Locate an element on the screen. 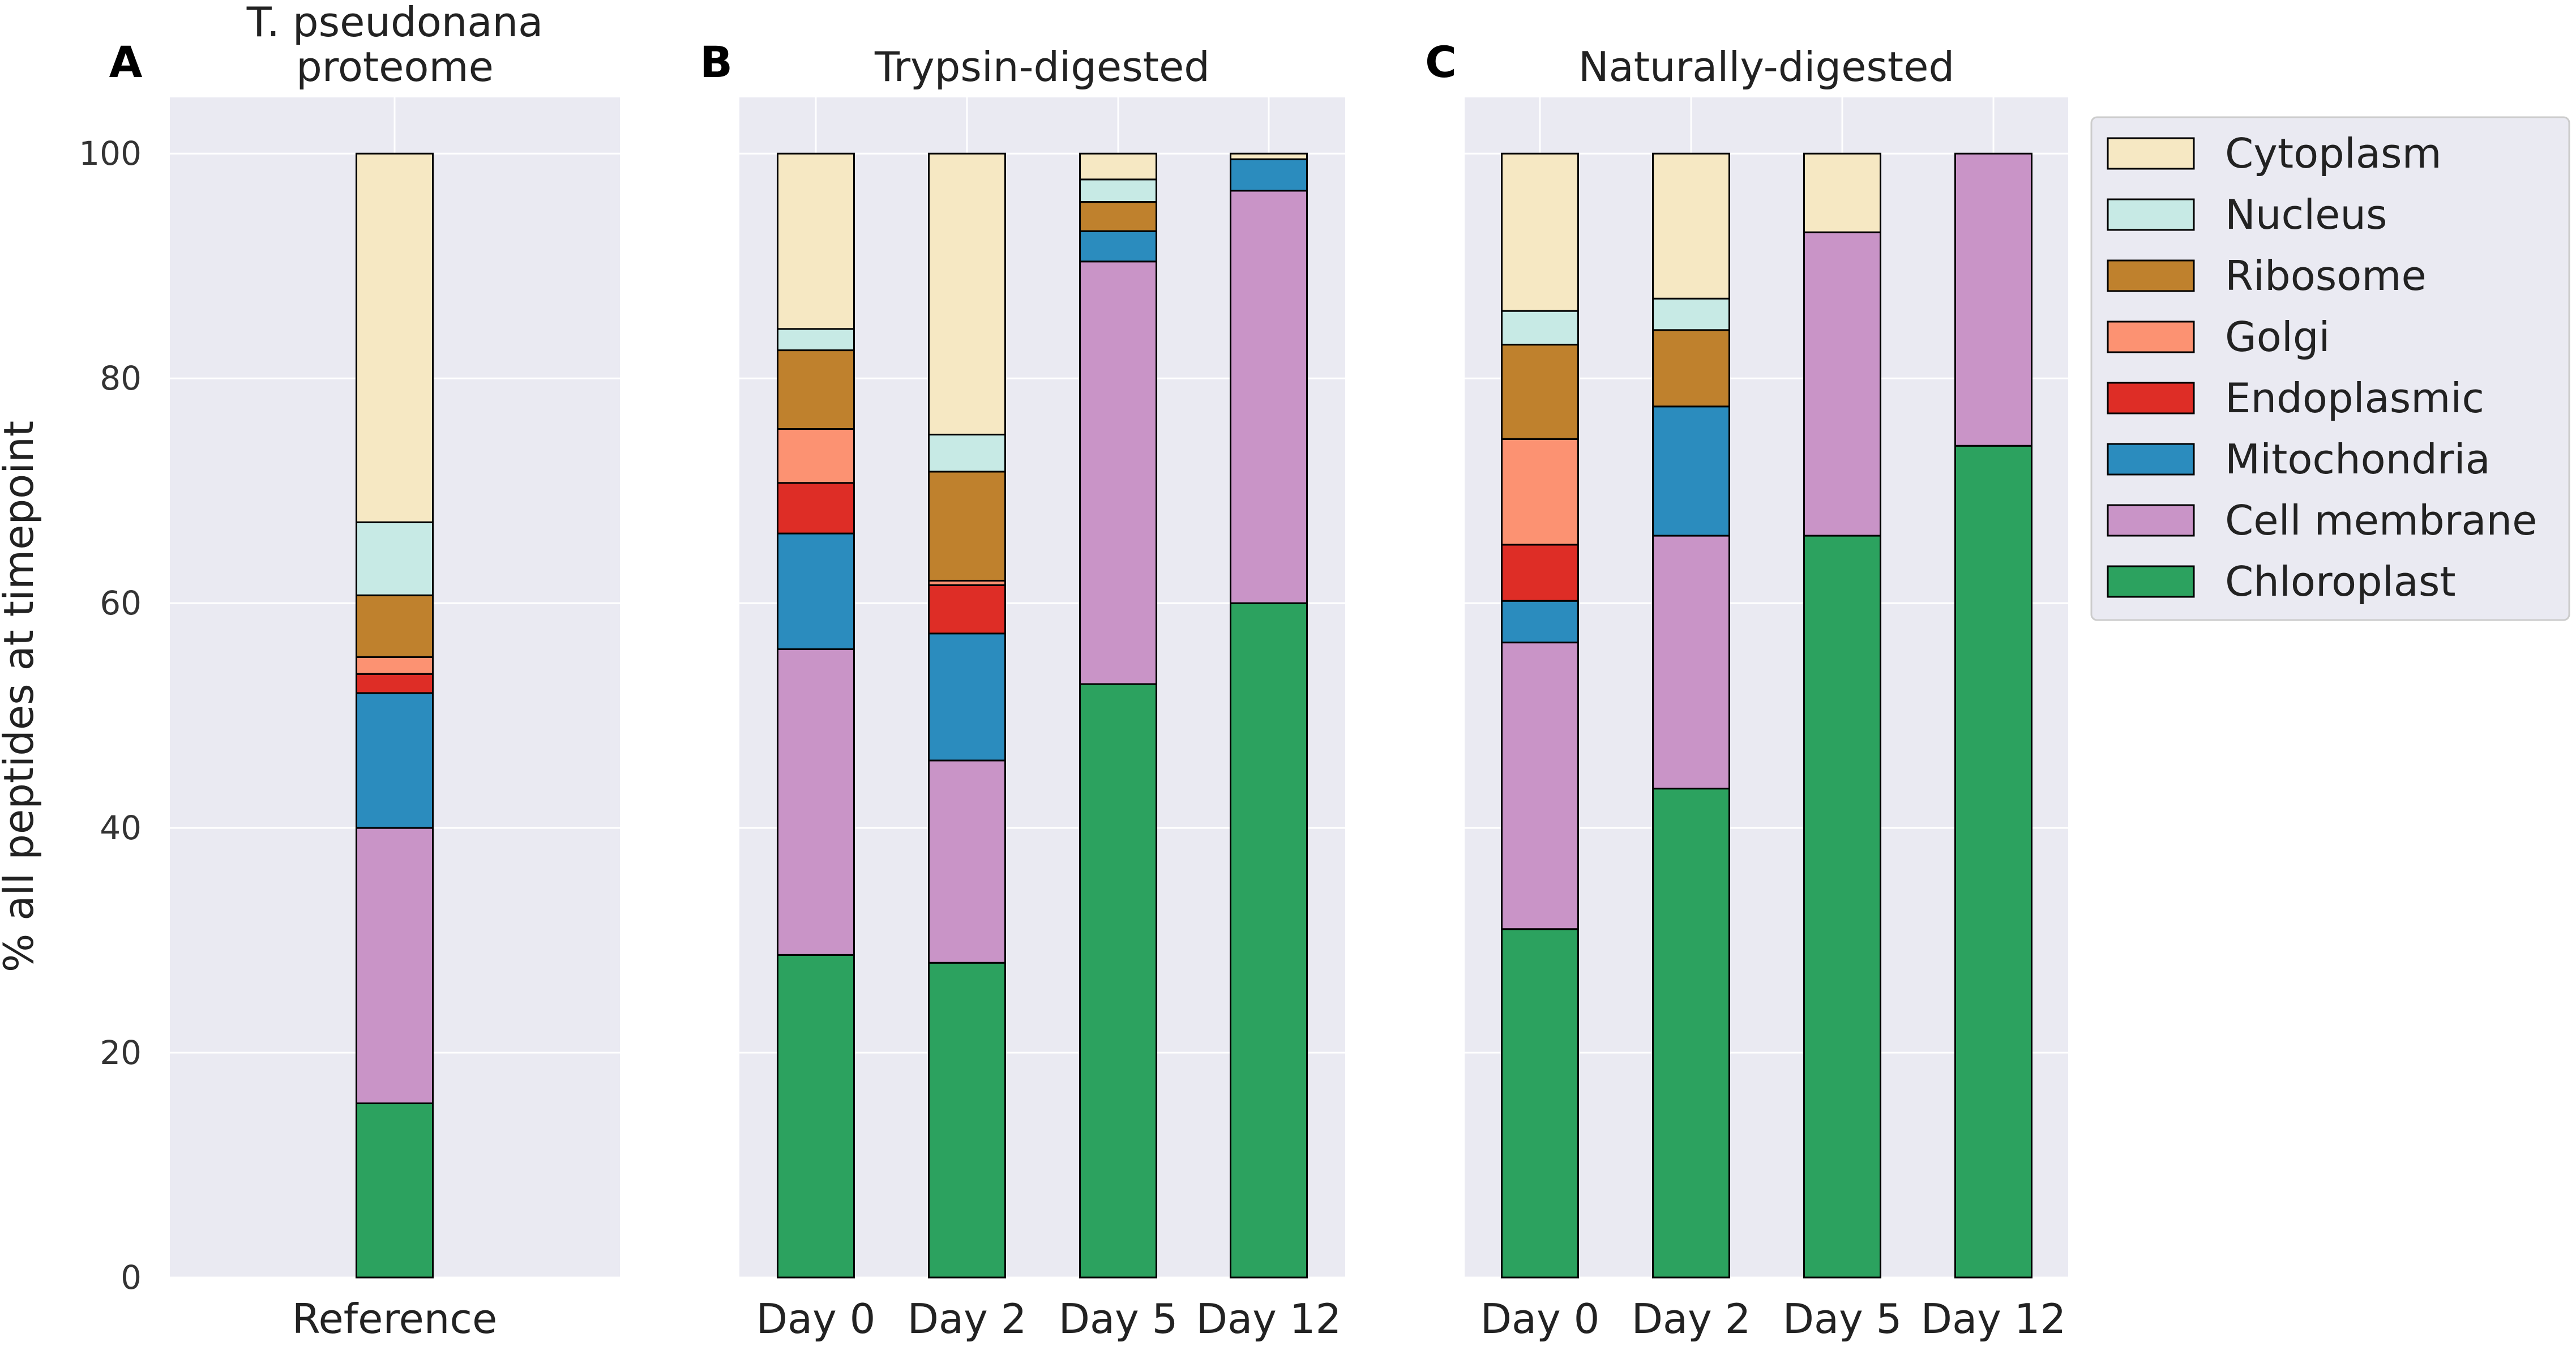  legend-label: Golgi is located at coordinates (2277, 337).